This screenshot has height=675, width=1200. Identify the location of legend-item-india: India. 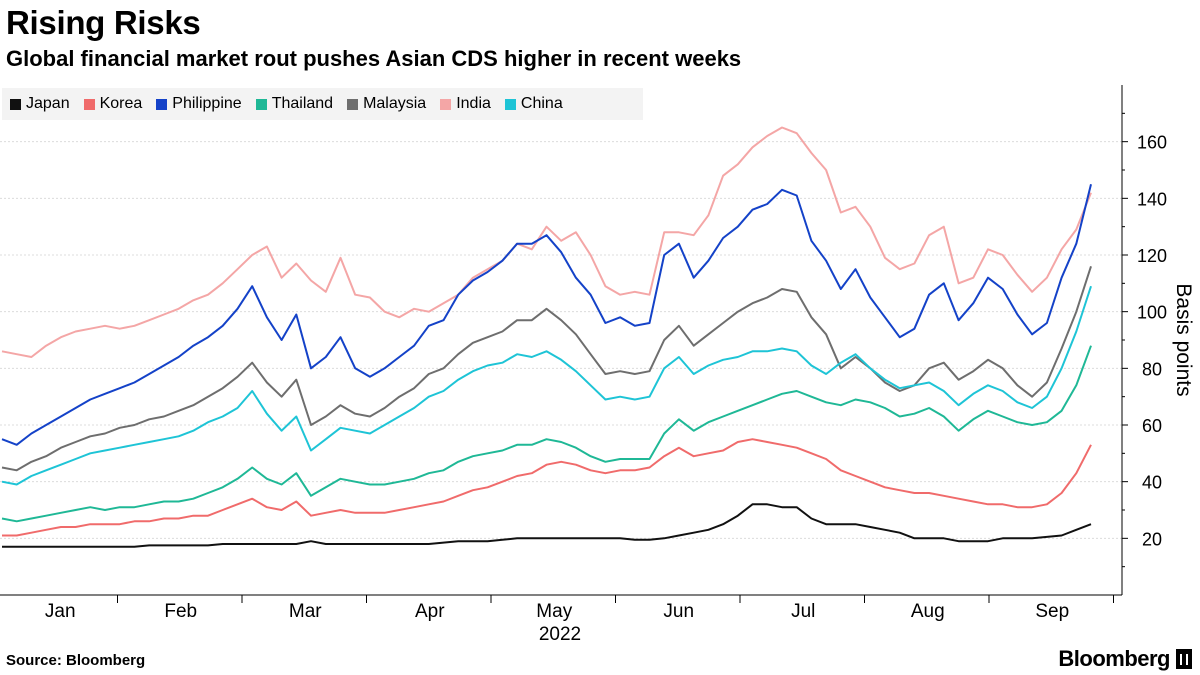
(465, 104).